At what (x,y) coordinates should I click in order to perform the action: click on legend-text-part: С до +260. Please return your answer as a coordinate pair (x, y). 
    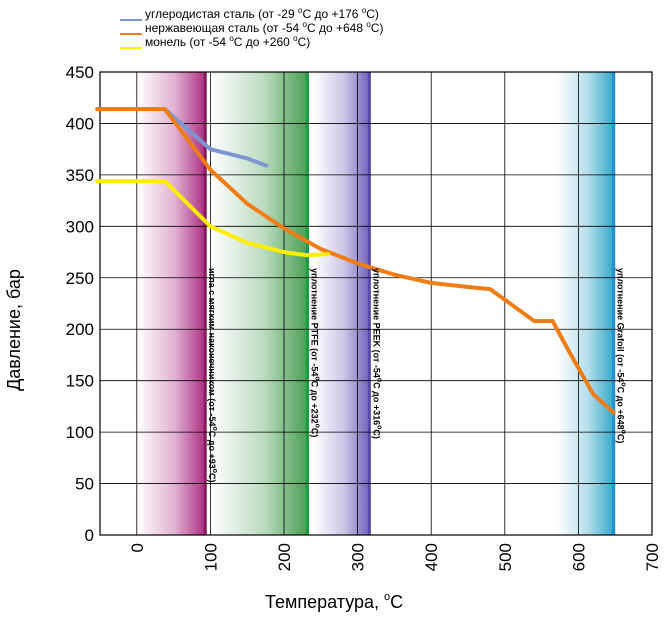
    Looking at the image, I should click on (263, 42).